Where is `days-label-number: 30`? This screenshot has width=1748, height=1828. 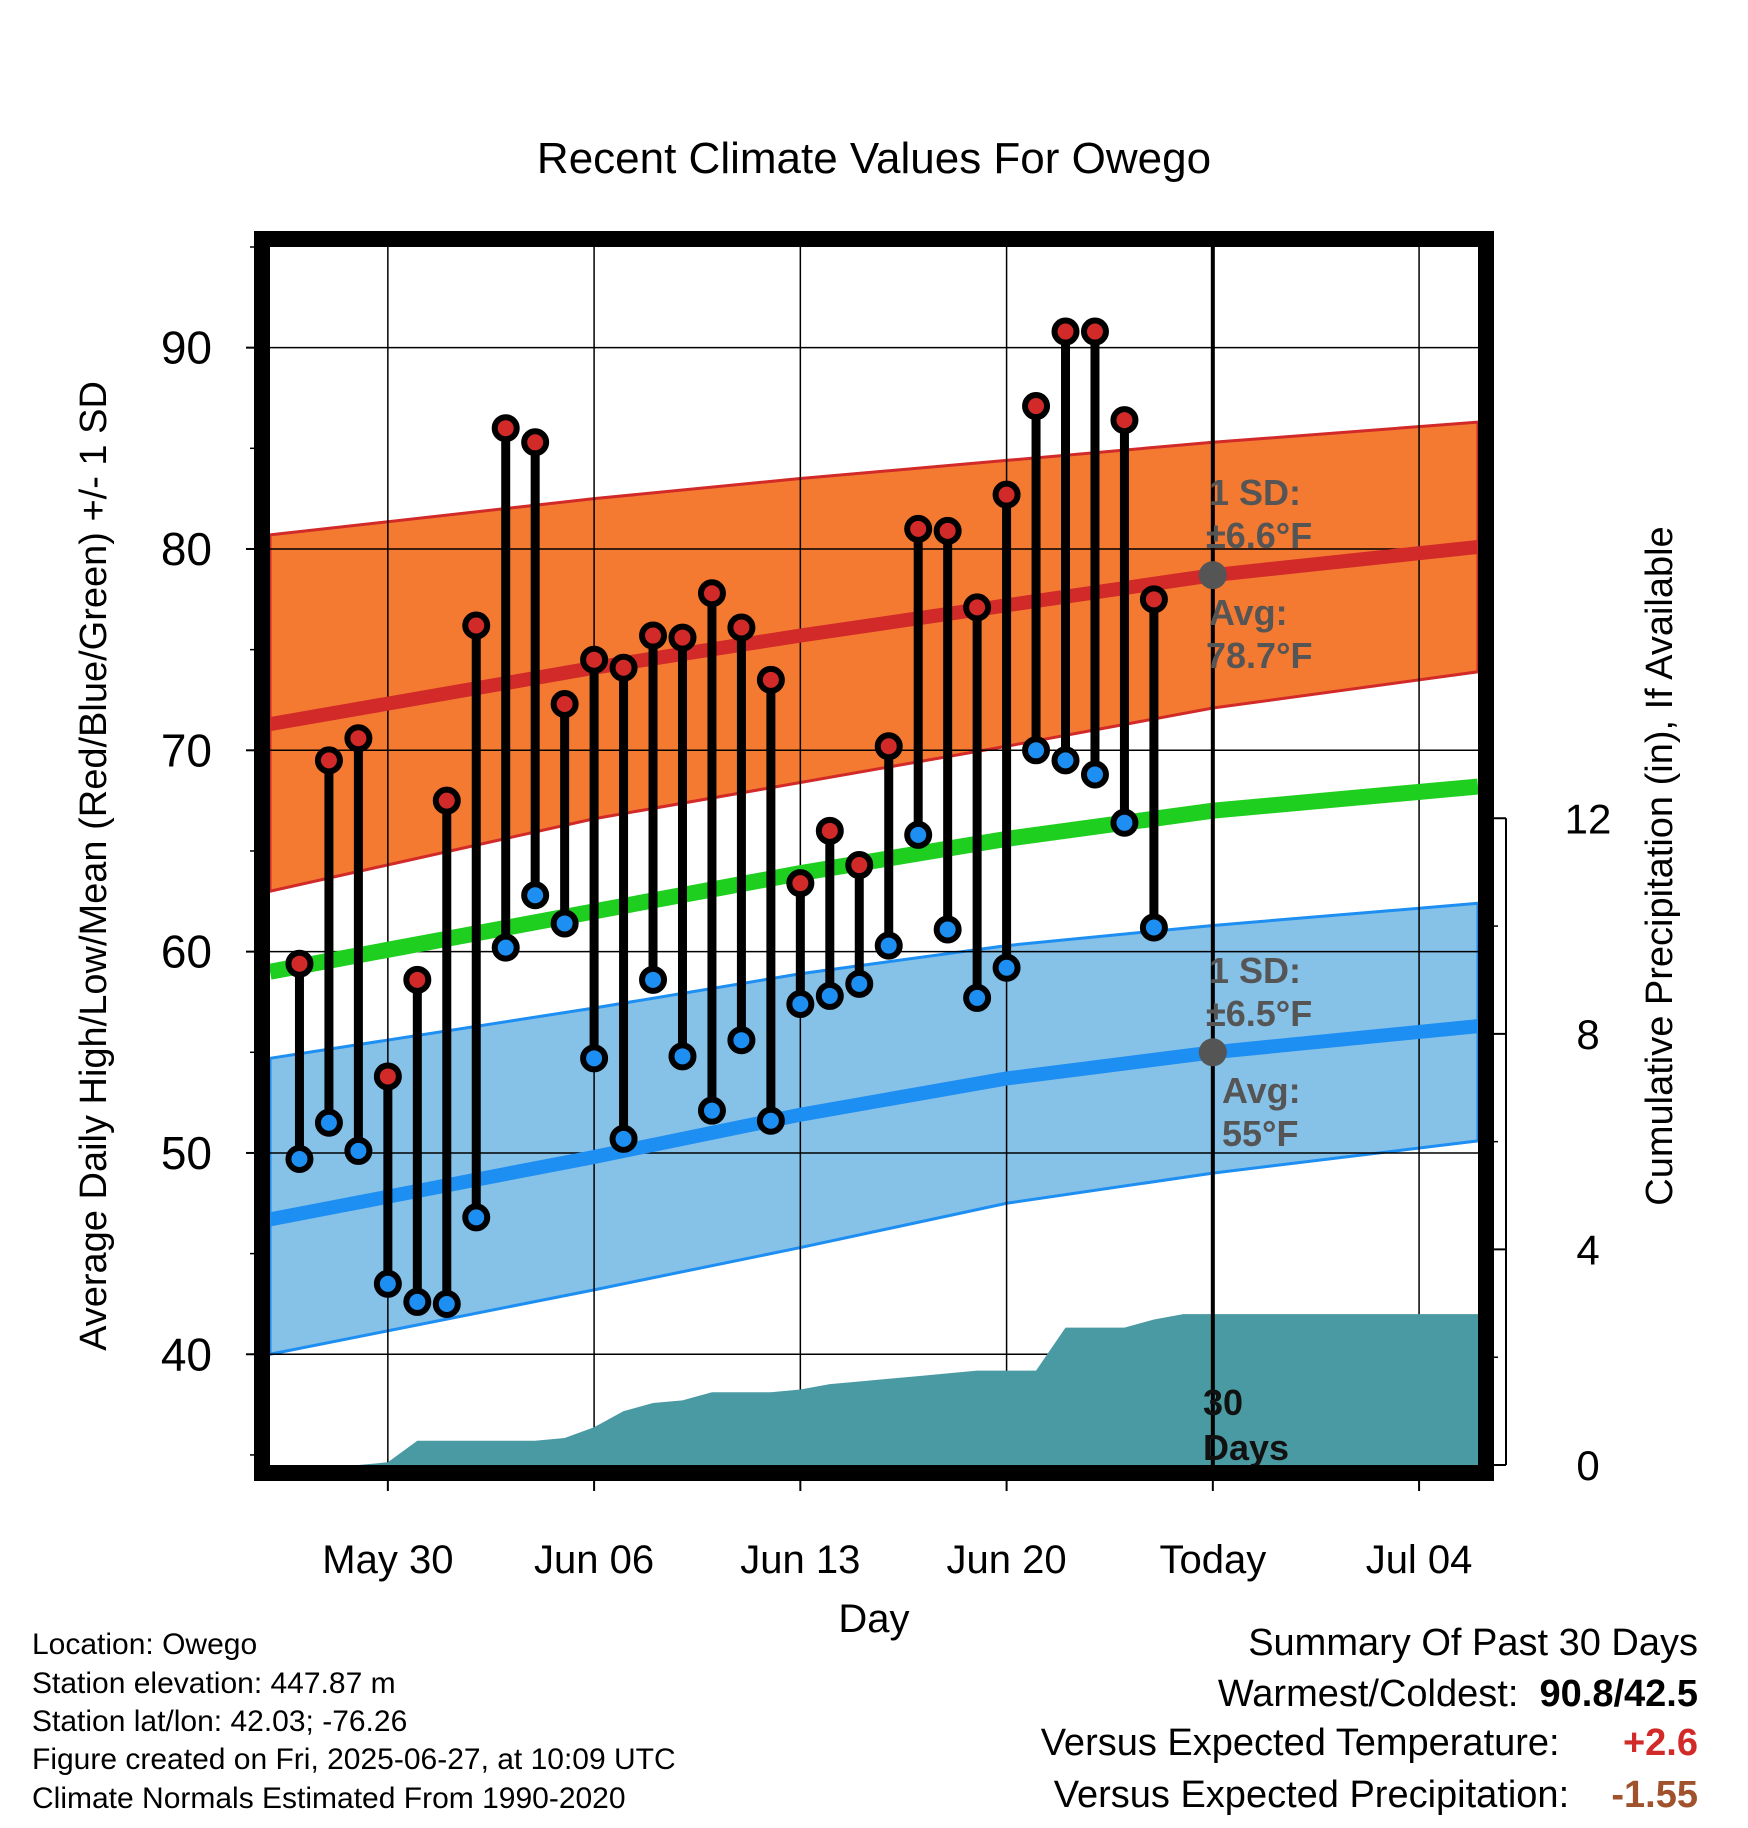
days-label-number: 30 is located at coordinates (1223, 1402).